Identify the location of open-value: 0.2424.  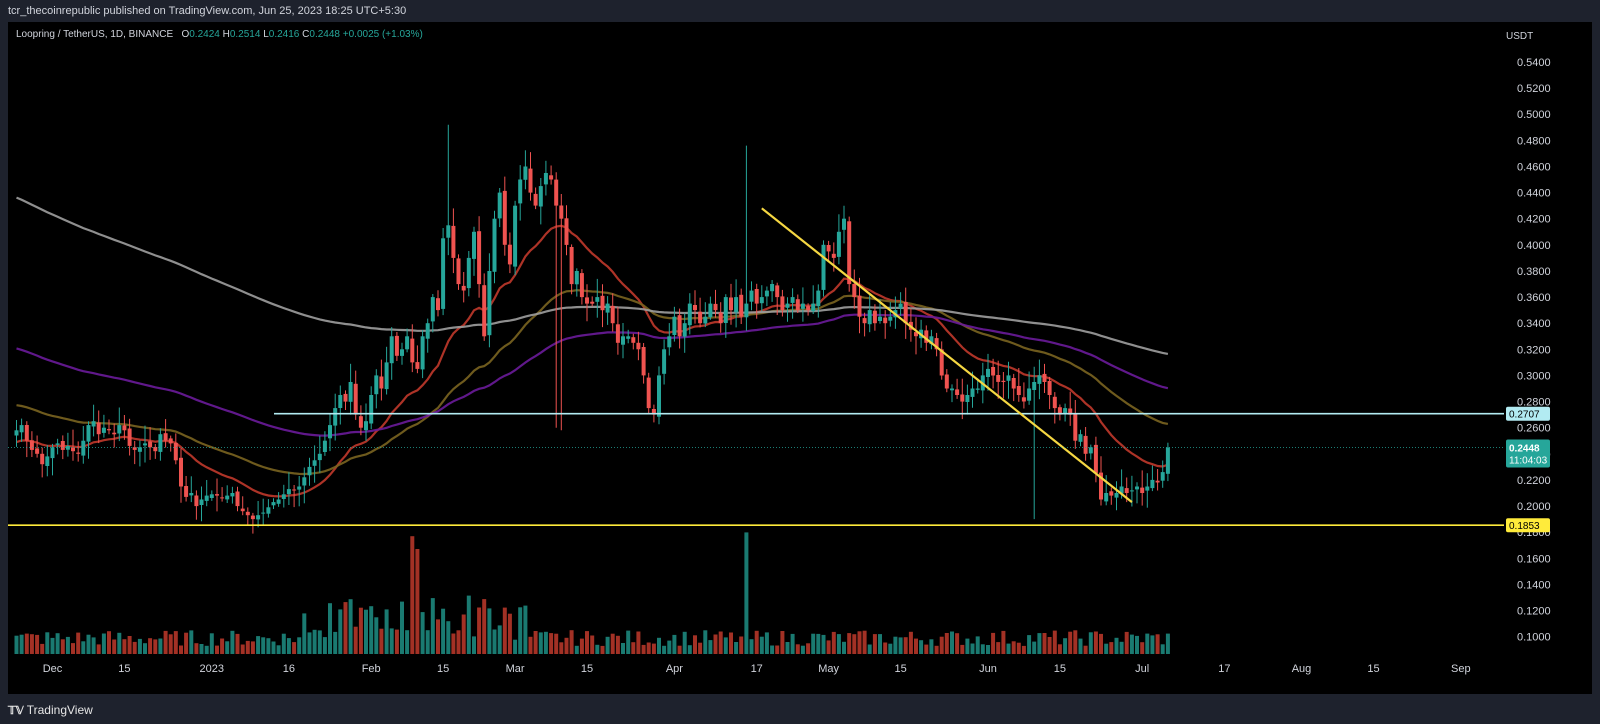
(204, 34).